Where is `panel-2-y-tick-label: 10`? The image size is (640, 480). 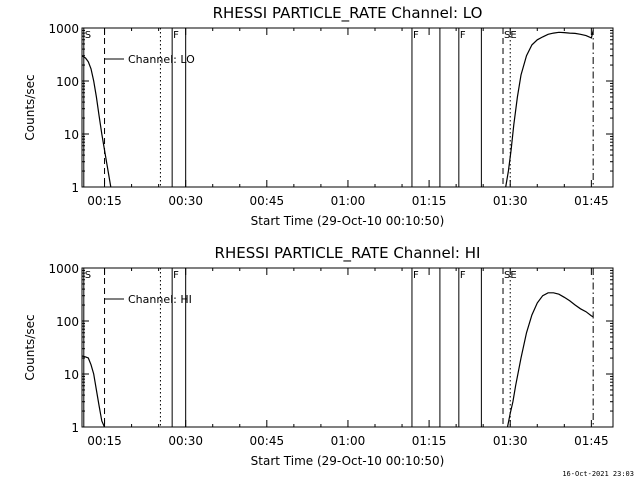 panel-2-y-tick-label: 10 is located at coordinates (71, 375).